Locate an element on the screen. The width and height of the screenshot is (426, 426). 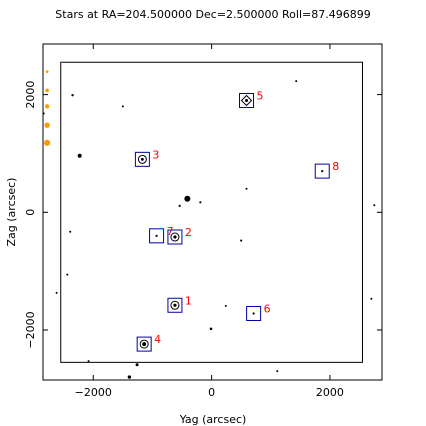
x-axis-label: Yag (arcsec) is located at coordinates (213, 419).